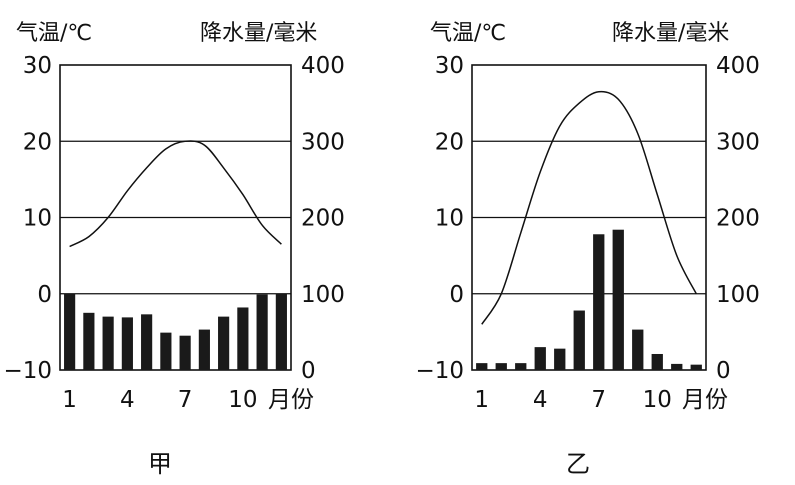 This screenshot has height=485, width=795. Describe the element at coordinates (578, 464) in the screenshot. I see `chart-name-label: 乙` at that location.